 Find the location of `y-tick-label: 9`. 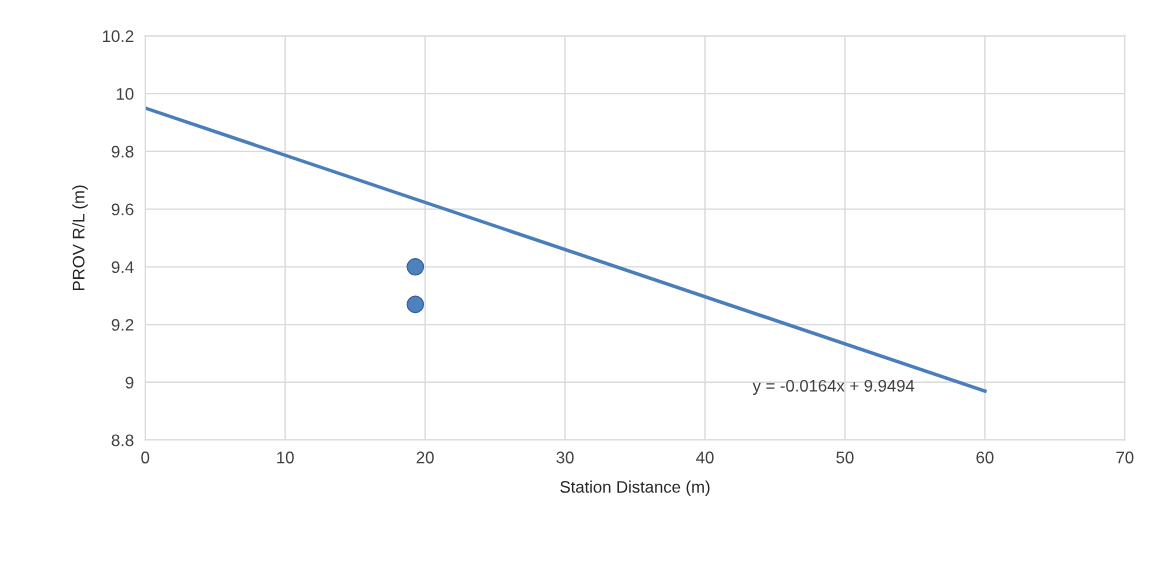

y-tick-label: 9 is located at coordinates (129, 382).